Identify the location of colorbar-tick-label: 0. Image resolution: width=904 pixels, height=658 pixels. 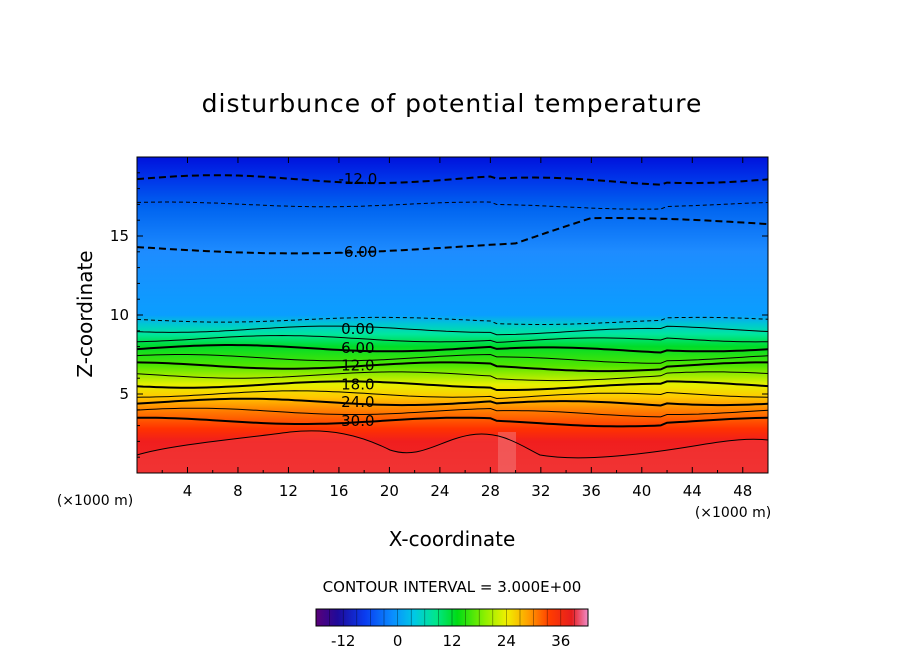
(398, 641).